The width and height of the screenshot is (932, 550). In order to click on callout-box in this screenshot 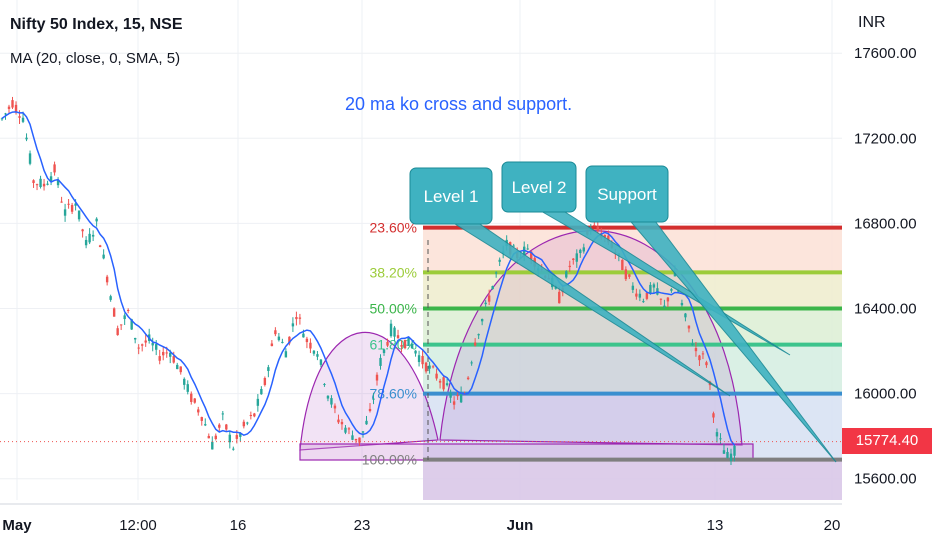, I will do `click(539, 187)`.